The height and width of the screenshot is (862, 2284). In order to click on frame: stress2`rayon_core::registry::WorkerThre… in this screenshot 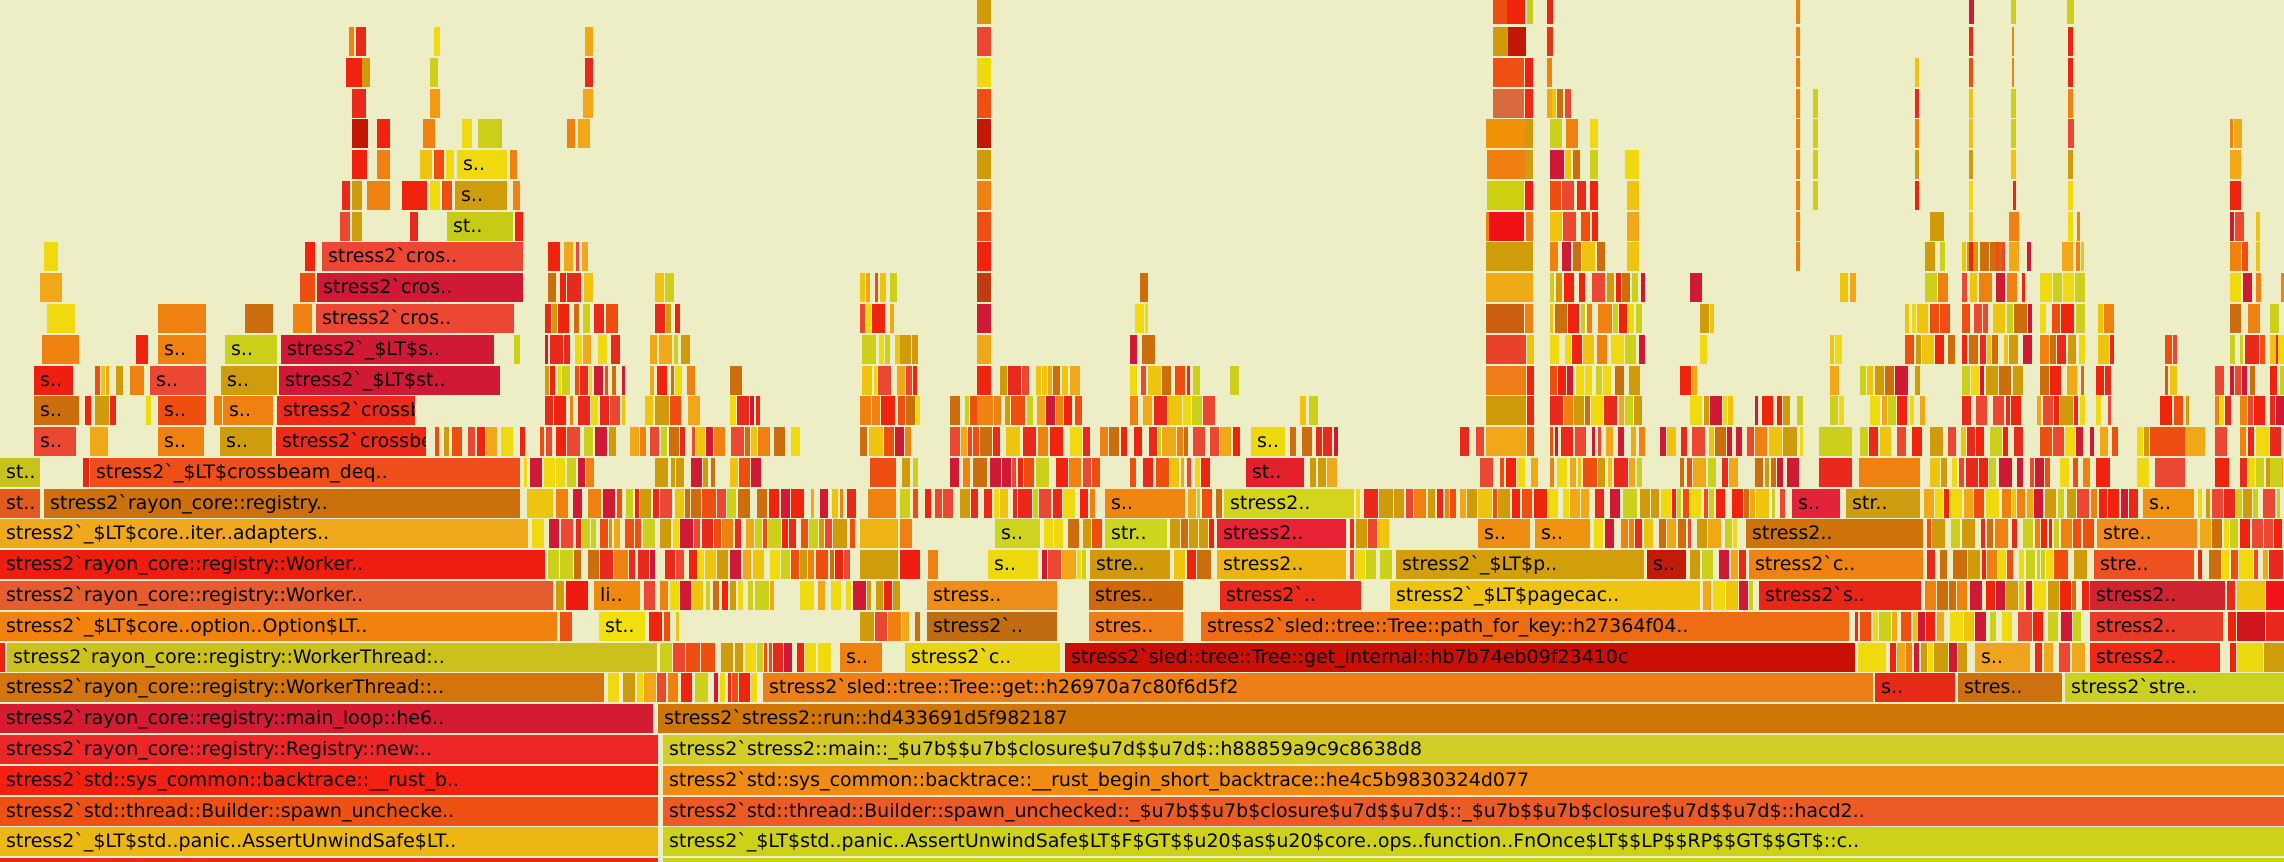, I will do `click(332, 657)`.